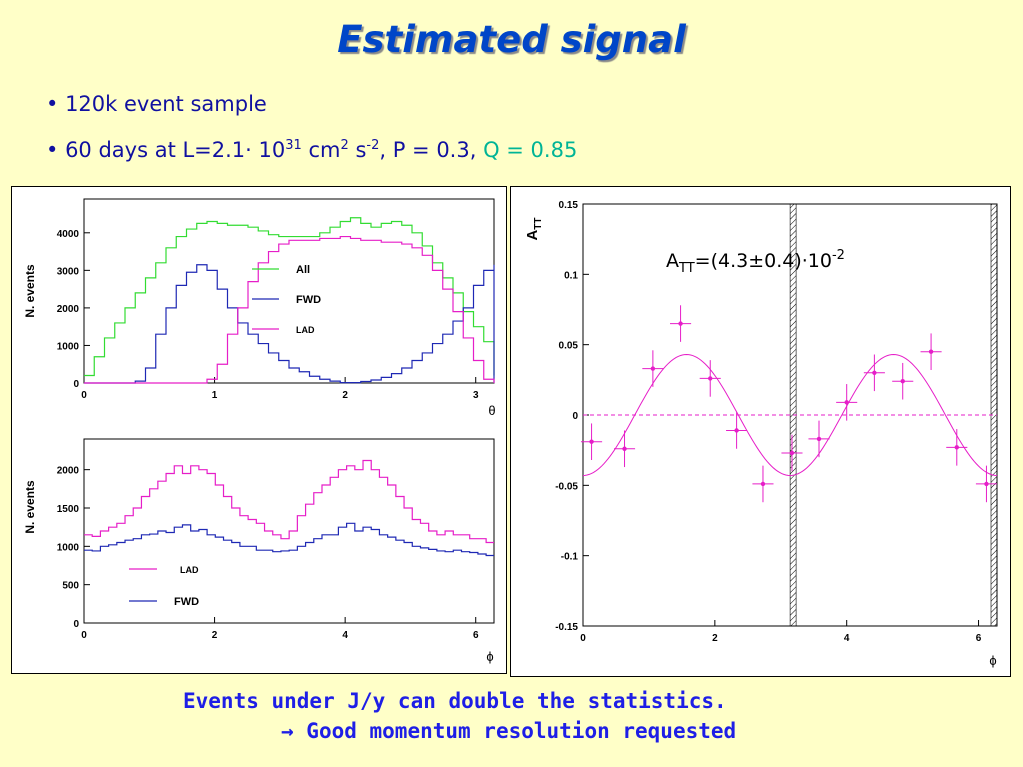 Image resolution: width=1023 pixels, height=767 pixels. I want to click on y-tick-label: -0.15, so click(566, 627).